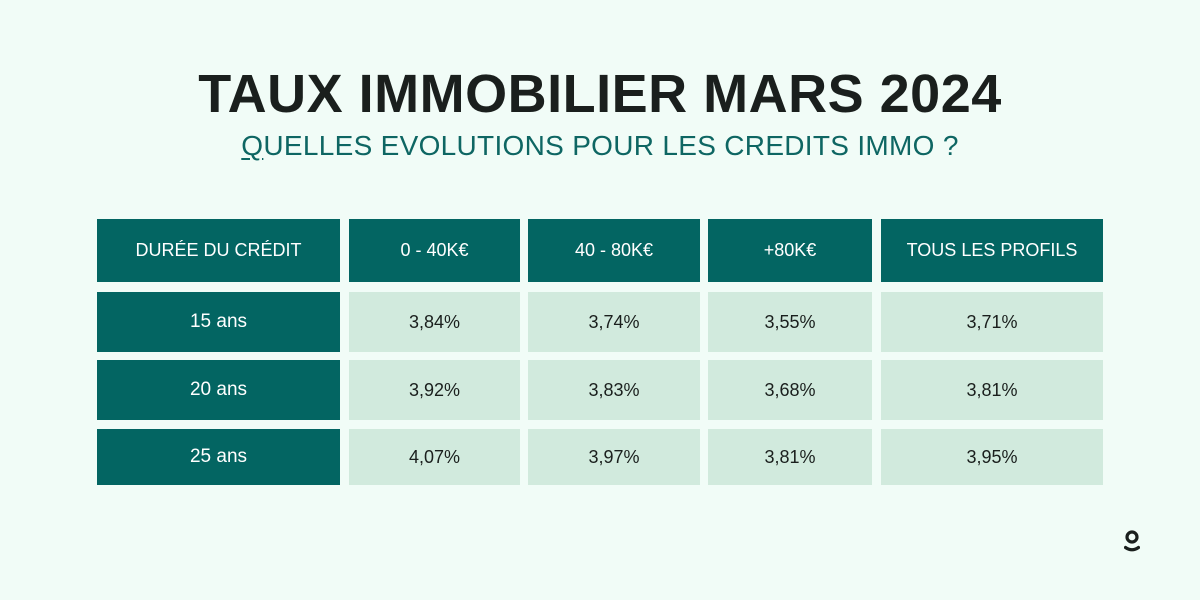  I want to click on rate-cell: 4,07%, so click(434, 457).